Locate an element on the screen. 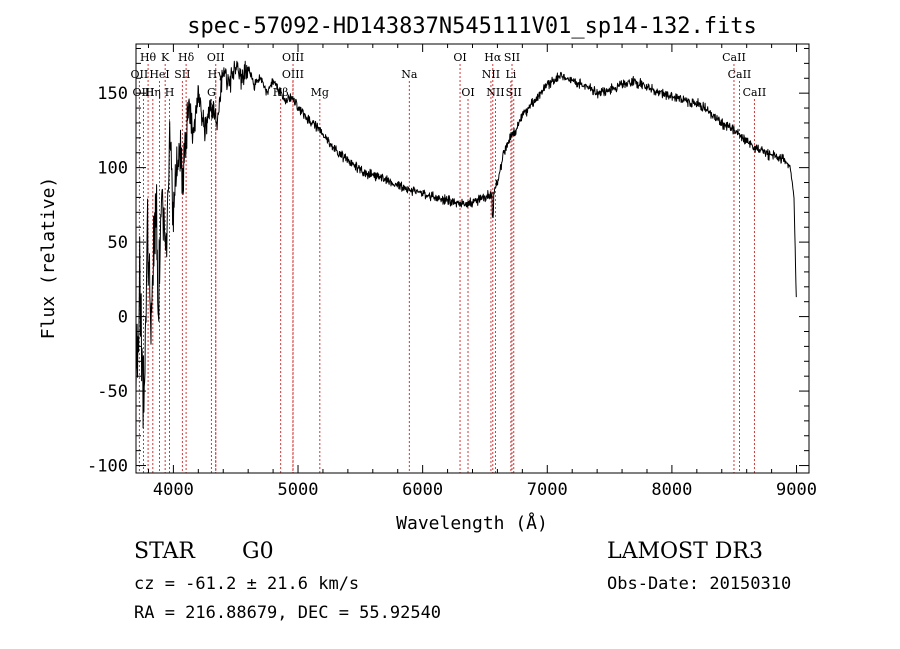  line-marker-label: HeI is located at coordinates (159, 74).